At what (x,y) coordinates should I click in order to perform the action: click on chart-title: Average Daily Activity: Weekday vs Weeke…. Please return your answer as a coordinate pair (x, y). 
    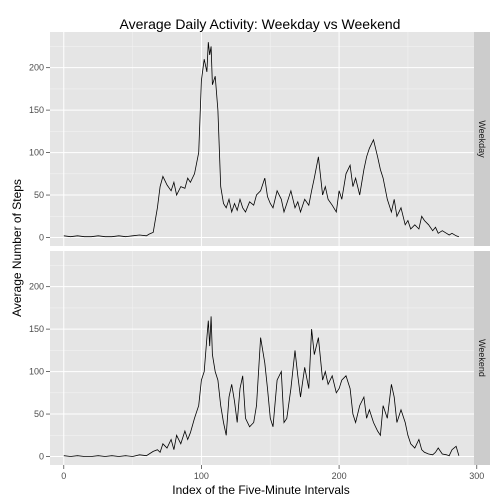
    Looking at the image, I should click on (260, 24).